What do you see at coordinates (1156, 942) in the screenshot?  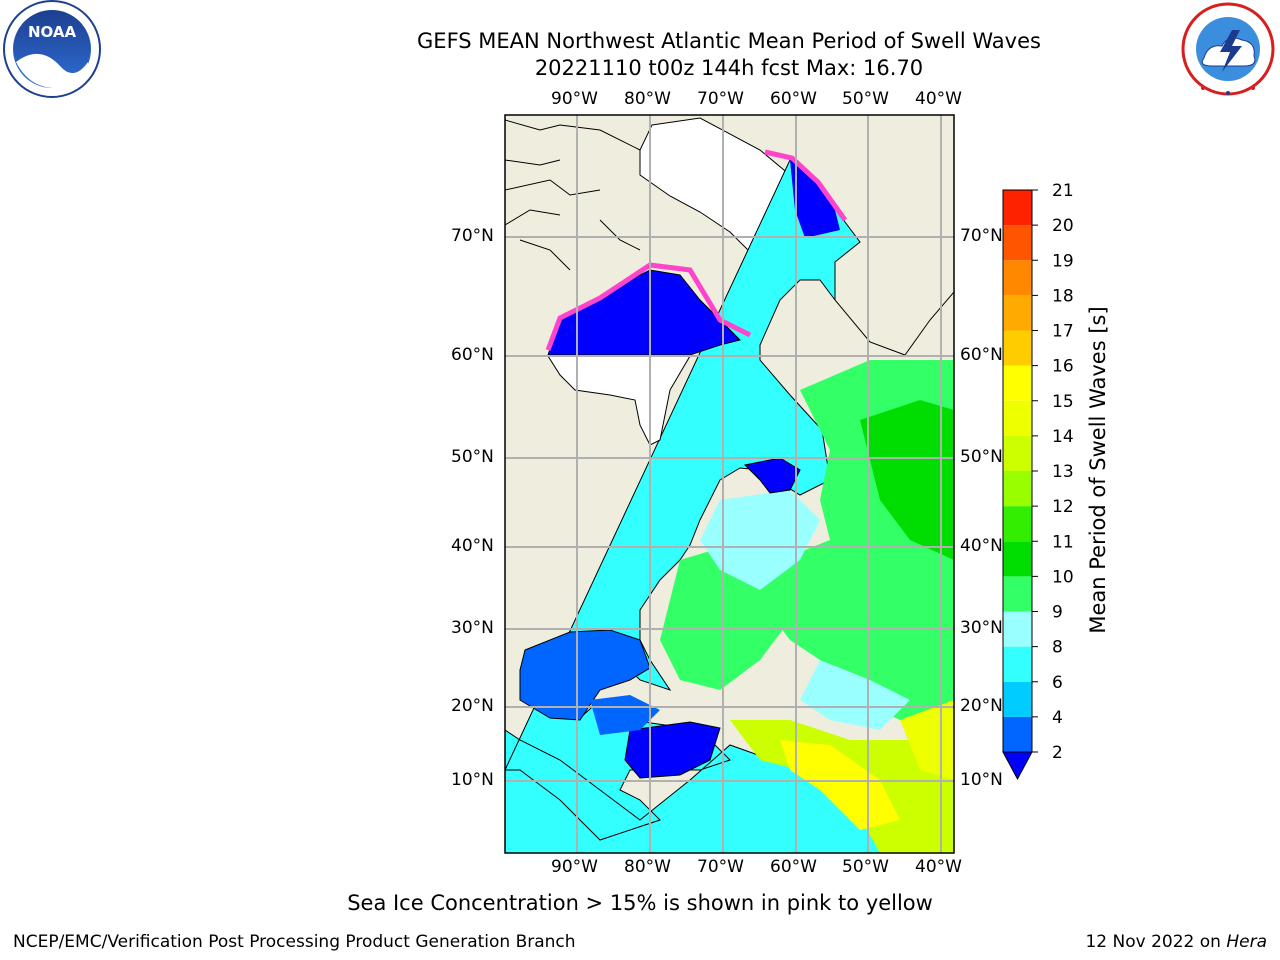 I see `footer-date-text: 12 Nov 2022 on` at bounding box center [1156, 942].